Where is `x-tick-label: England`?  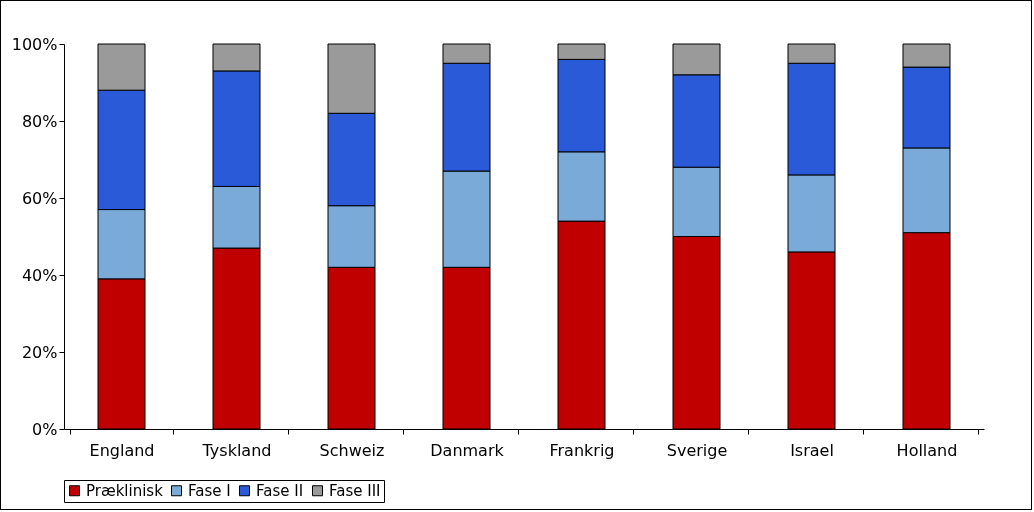 x-tick-label: England is located at coordinates (122, 450).